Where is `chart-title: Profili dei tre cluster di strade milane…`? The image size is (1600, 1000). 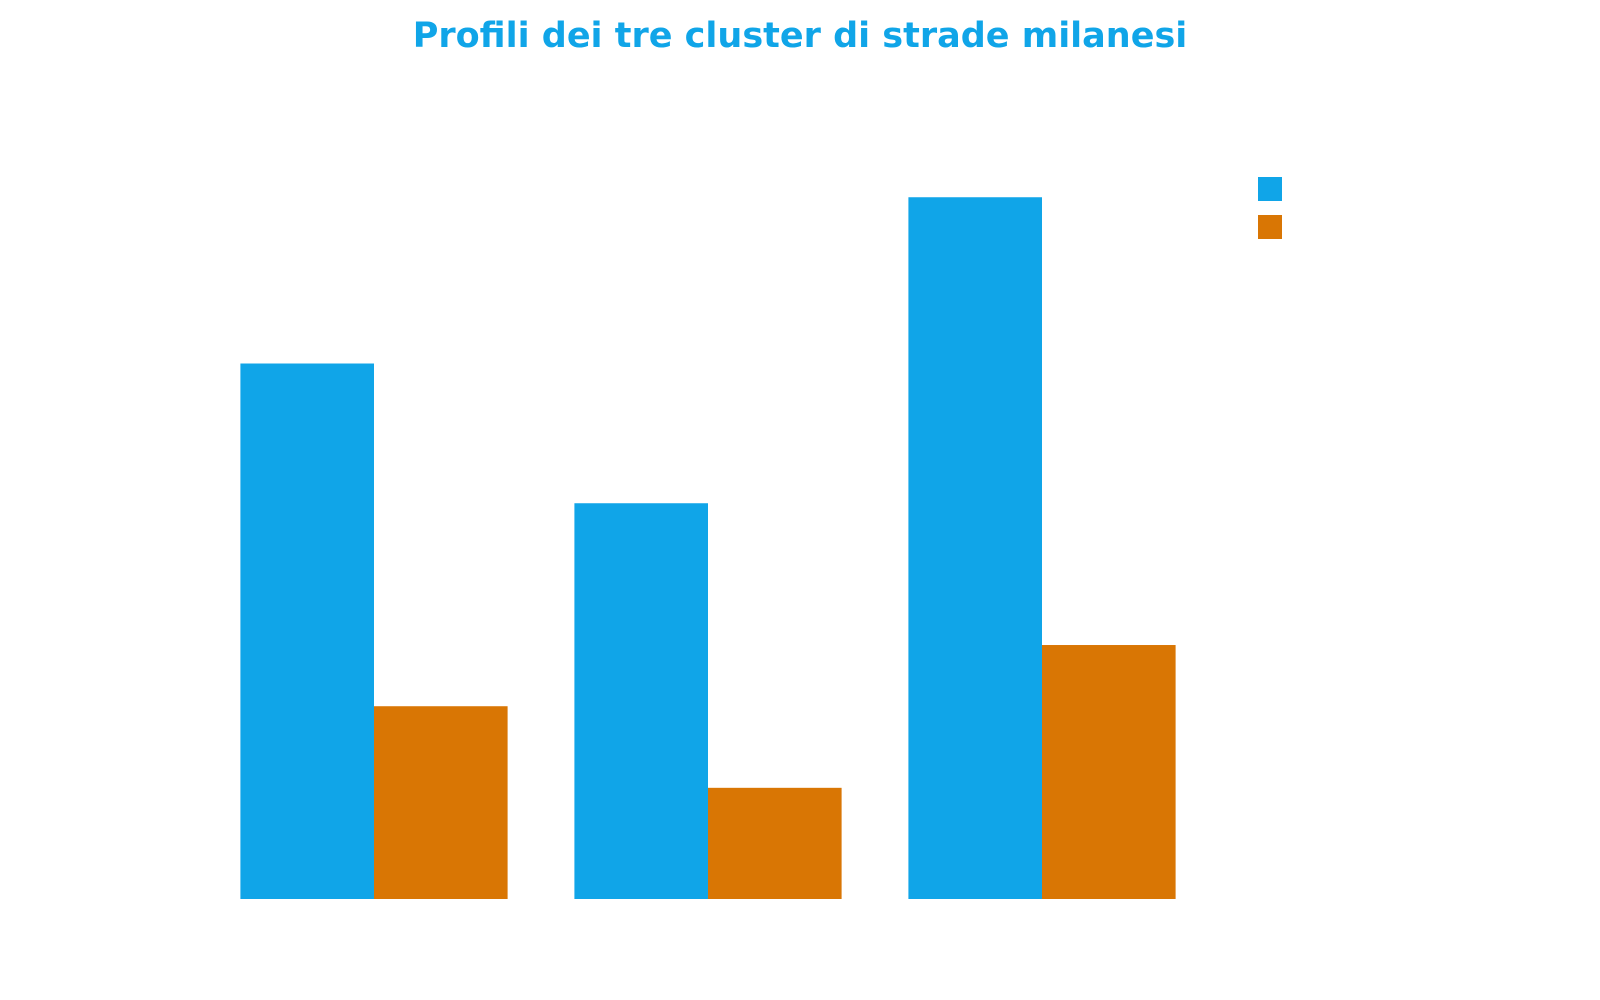 chart-title: Profili dei tre cluster di strade milane… is located at coordinates (800, 36).